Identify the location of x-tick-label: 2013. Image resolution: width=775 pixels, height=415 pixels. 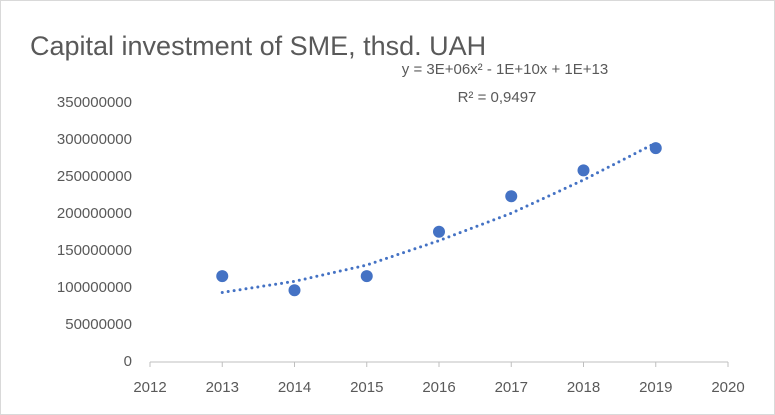
(222, 387).